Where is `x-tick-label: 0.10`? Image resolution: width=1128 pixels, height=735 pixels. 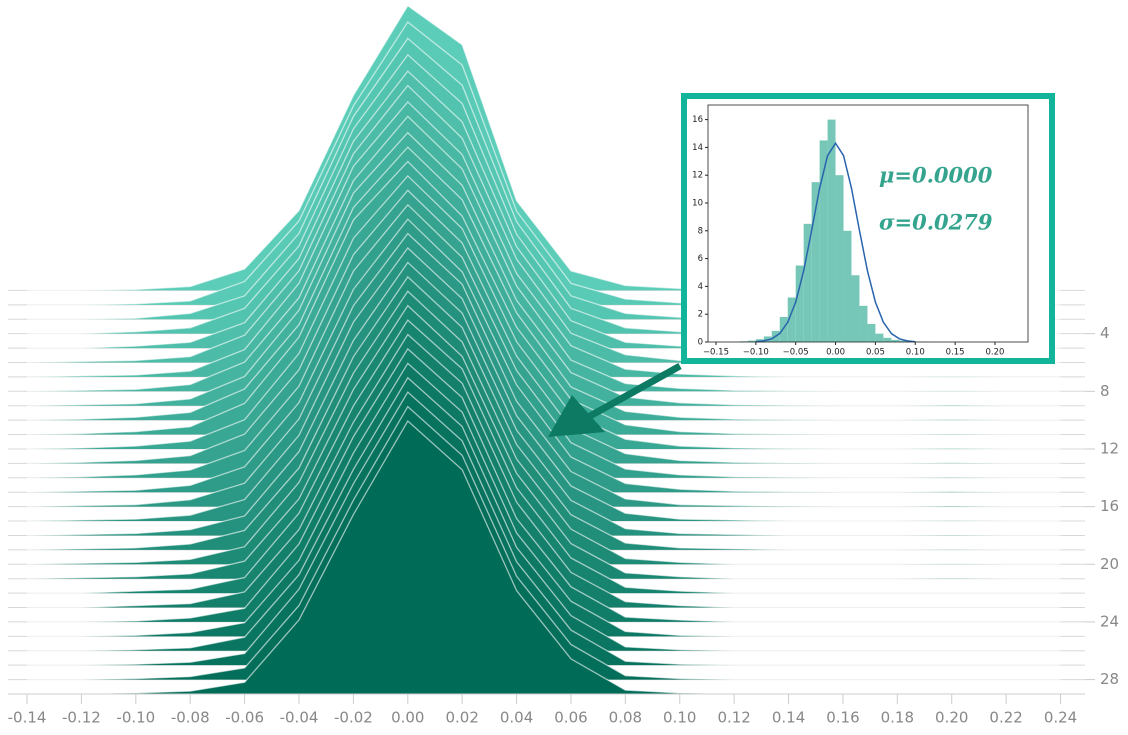
x-tick-label: 0.10 is located at coordinates (915, 353).